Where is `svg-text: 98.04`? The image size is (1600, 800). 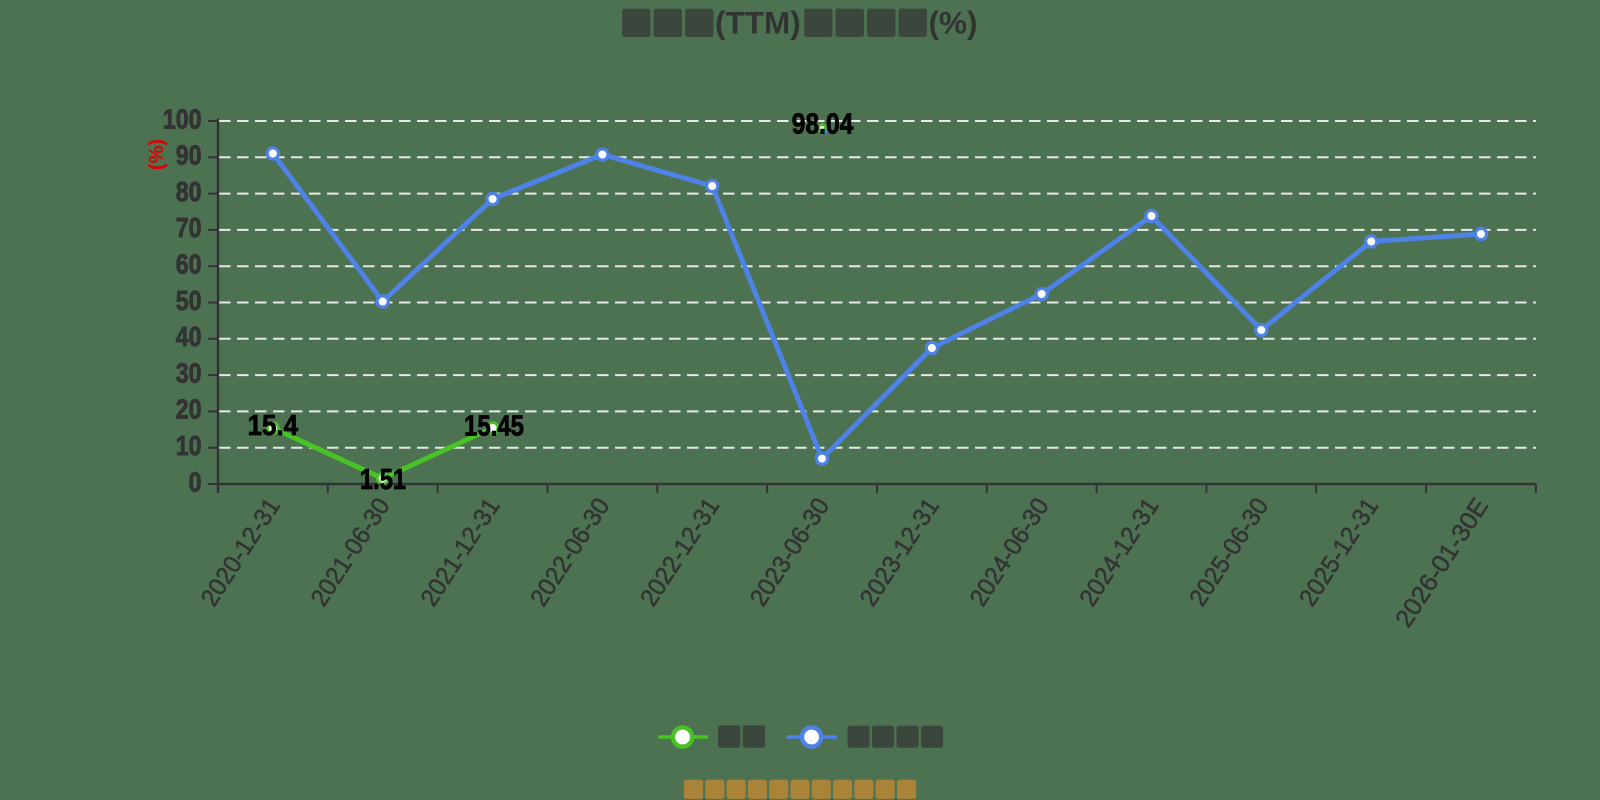
svg-text: 98.04 is located at coordinates (823, 125).